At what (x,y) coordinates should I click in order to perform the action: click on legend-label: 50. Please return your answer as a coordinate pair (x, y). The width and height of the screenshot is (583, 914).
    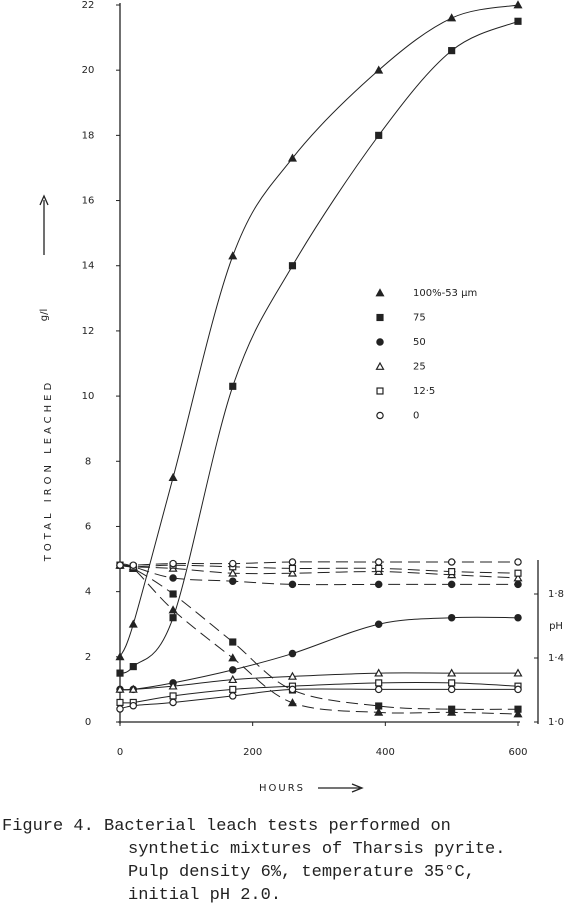
    Looking at the image, I should click on (419, 342).